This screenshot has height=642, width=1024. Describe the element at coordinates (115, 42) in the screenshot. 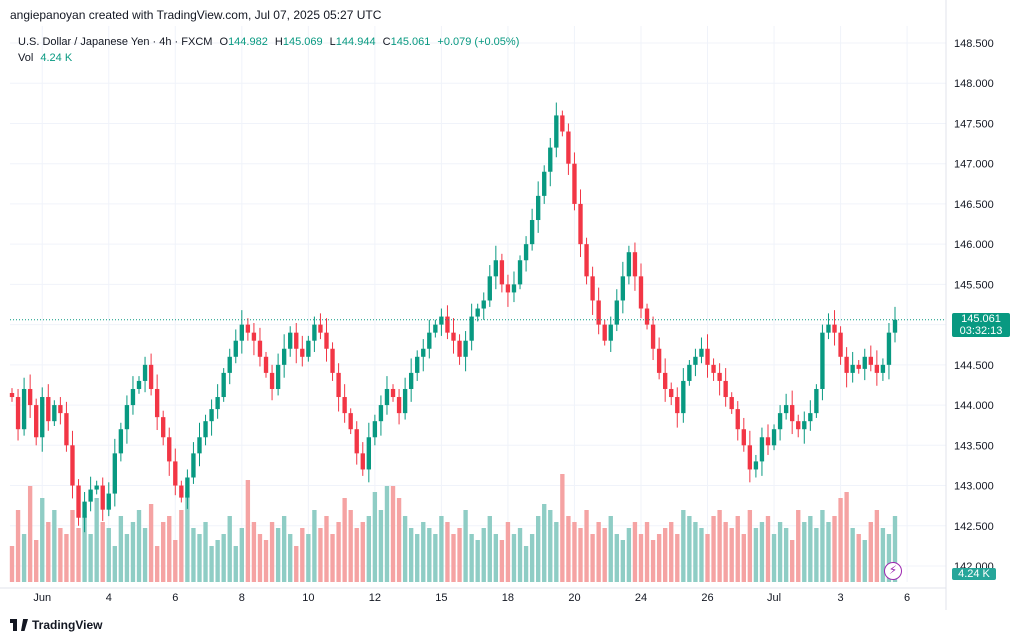

I see `symbol-title: U.S. Dollar / Japanese Yen · 4h · FXCM` at that location.